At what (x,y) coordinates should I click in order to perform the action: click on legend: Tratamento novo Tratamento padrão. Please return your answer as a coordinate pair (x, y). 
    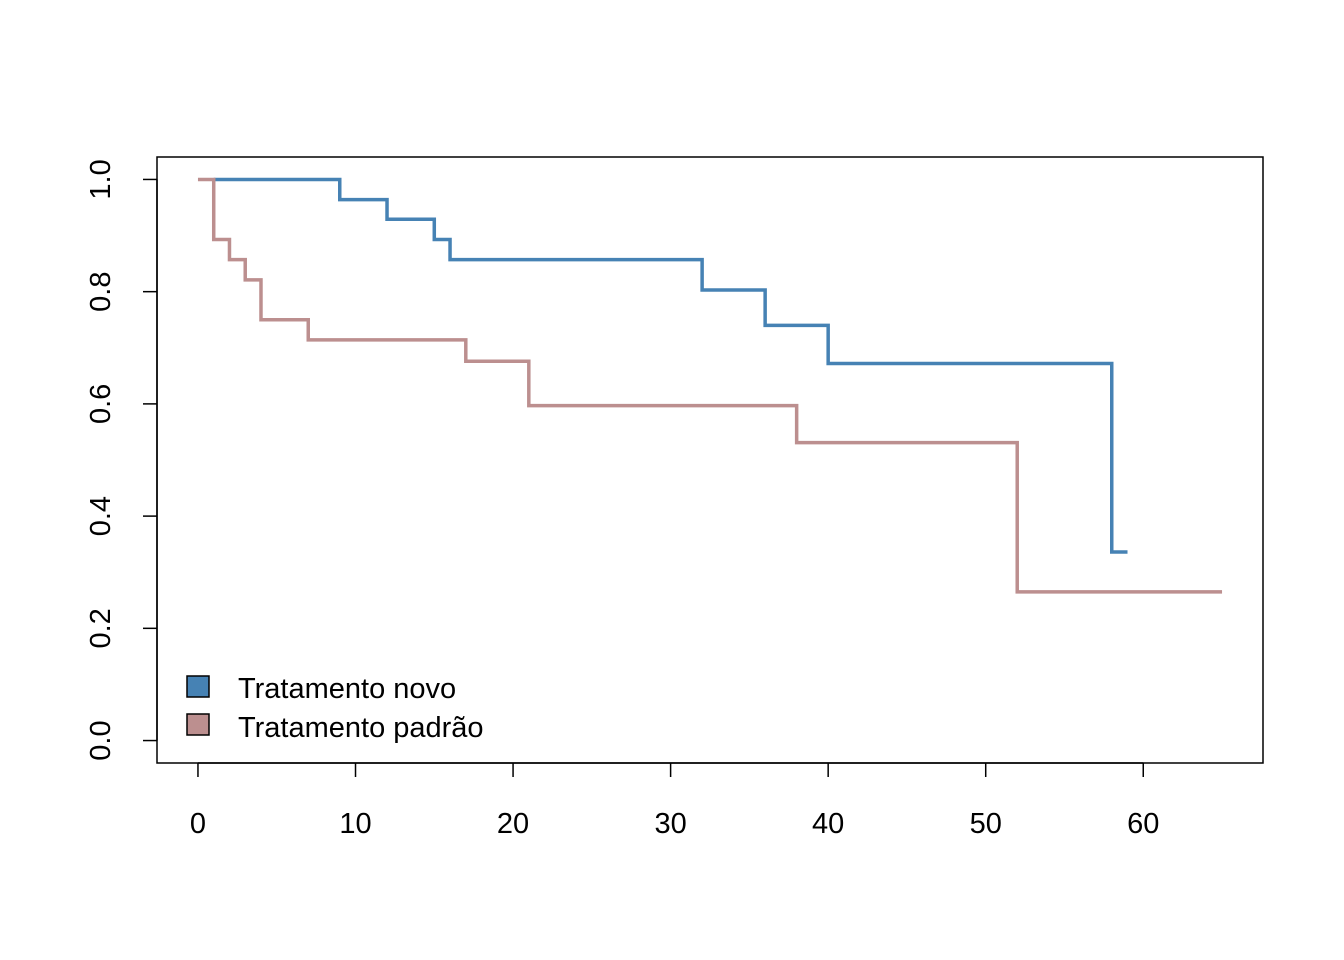
    Looking at the image, I should click on (335, 708).